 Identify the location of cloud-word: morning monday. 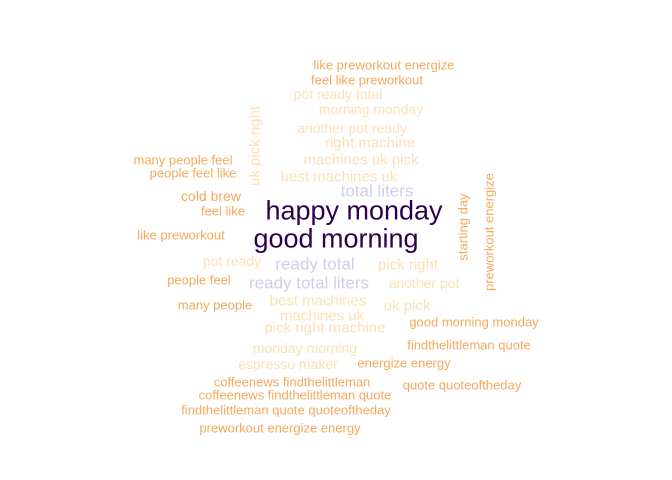
(371, 109).